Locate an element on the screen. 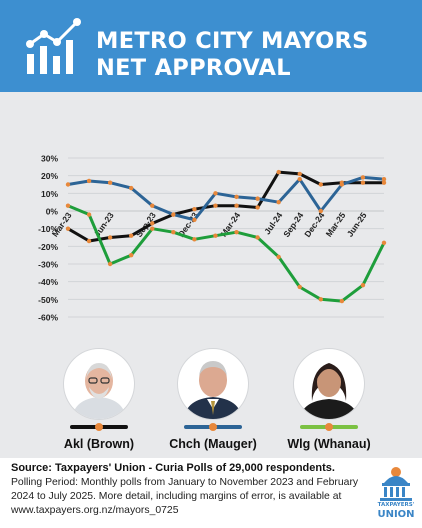 This screenshot has width=422, height=528. y-tick-label: -10% is located at coordinates (48, 229).